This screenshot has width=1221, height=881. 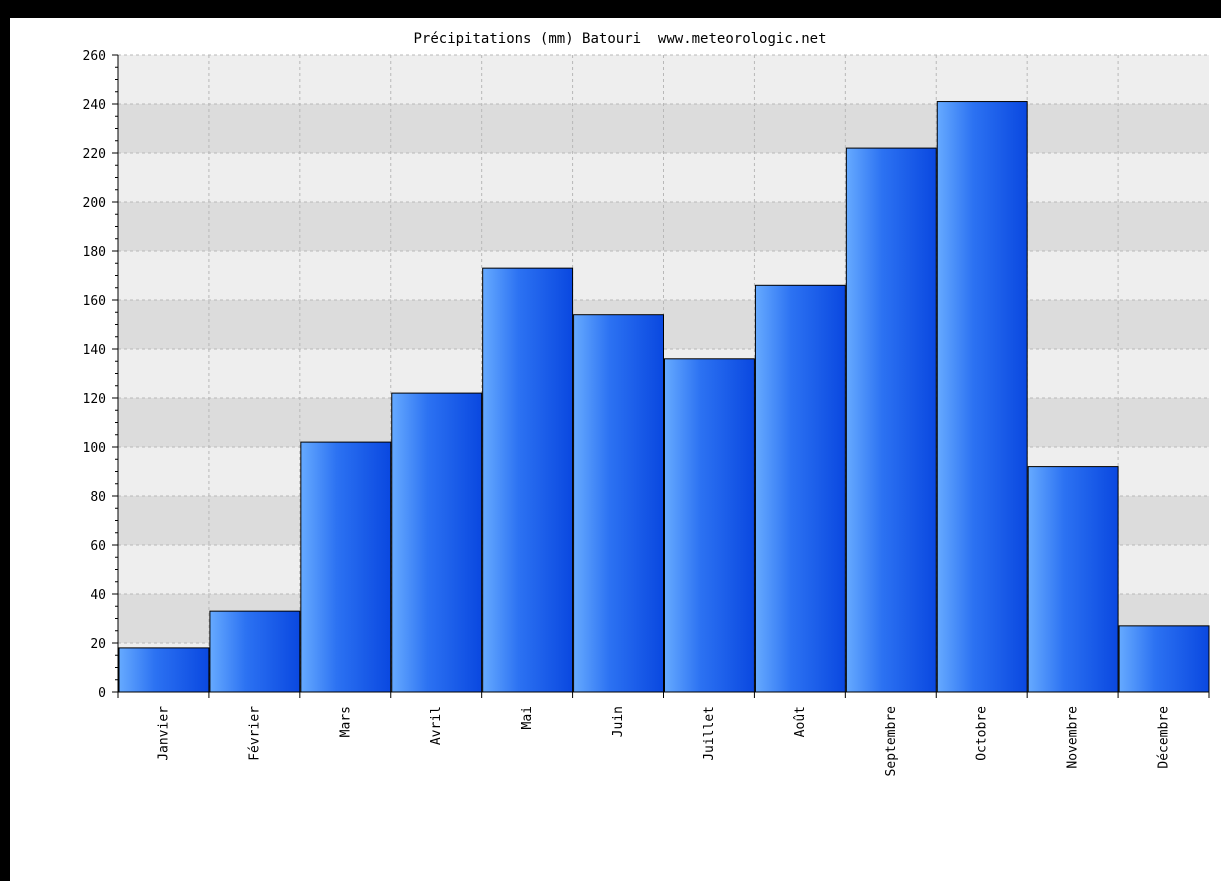 What do you see at coordinates (98, 497) in the screenshot?
I see `y-tick-label: 80` at bounding box center [98, 497].